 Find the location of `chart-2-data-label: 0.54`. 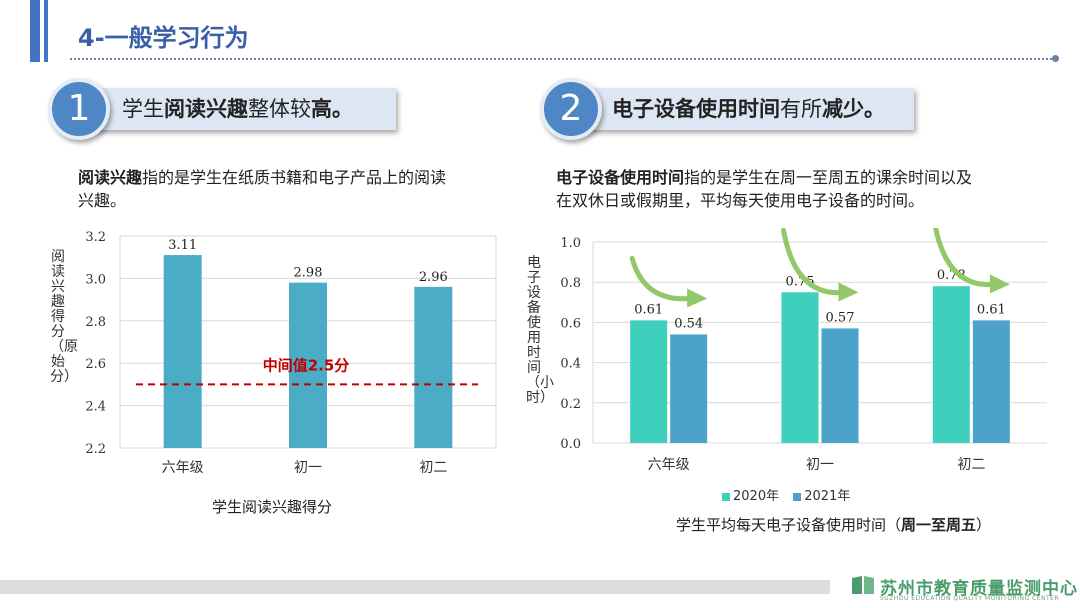

chart-2-data-label: 0.54 is located at coordinates (688, 323).